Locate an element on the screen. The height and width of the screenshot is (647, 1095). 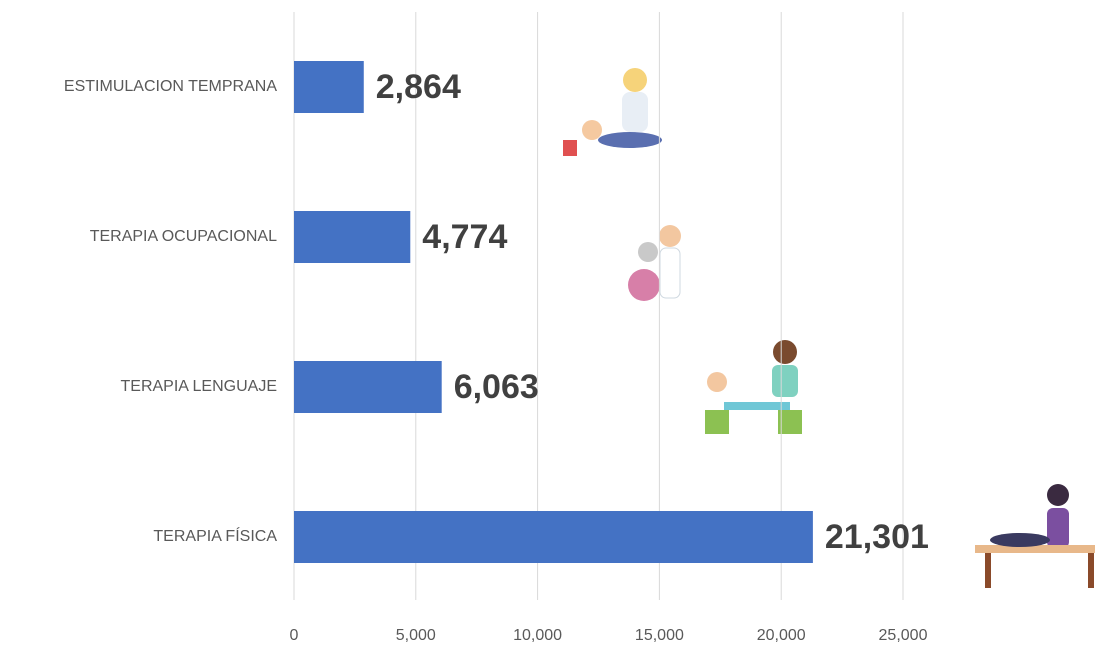
x-tick-label: 20,000 is located at coordinates (781, 635).